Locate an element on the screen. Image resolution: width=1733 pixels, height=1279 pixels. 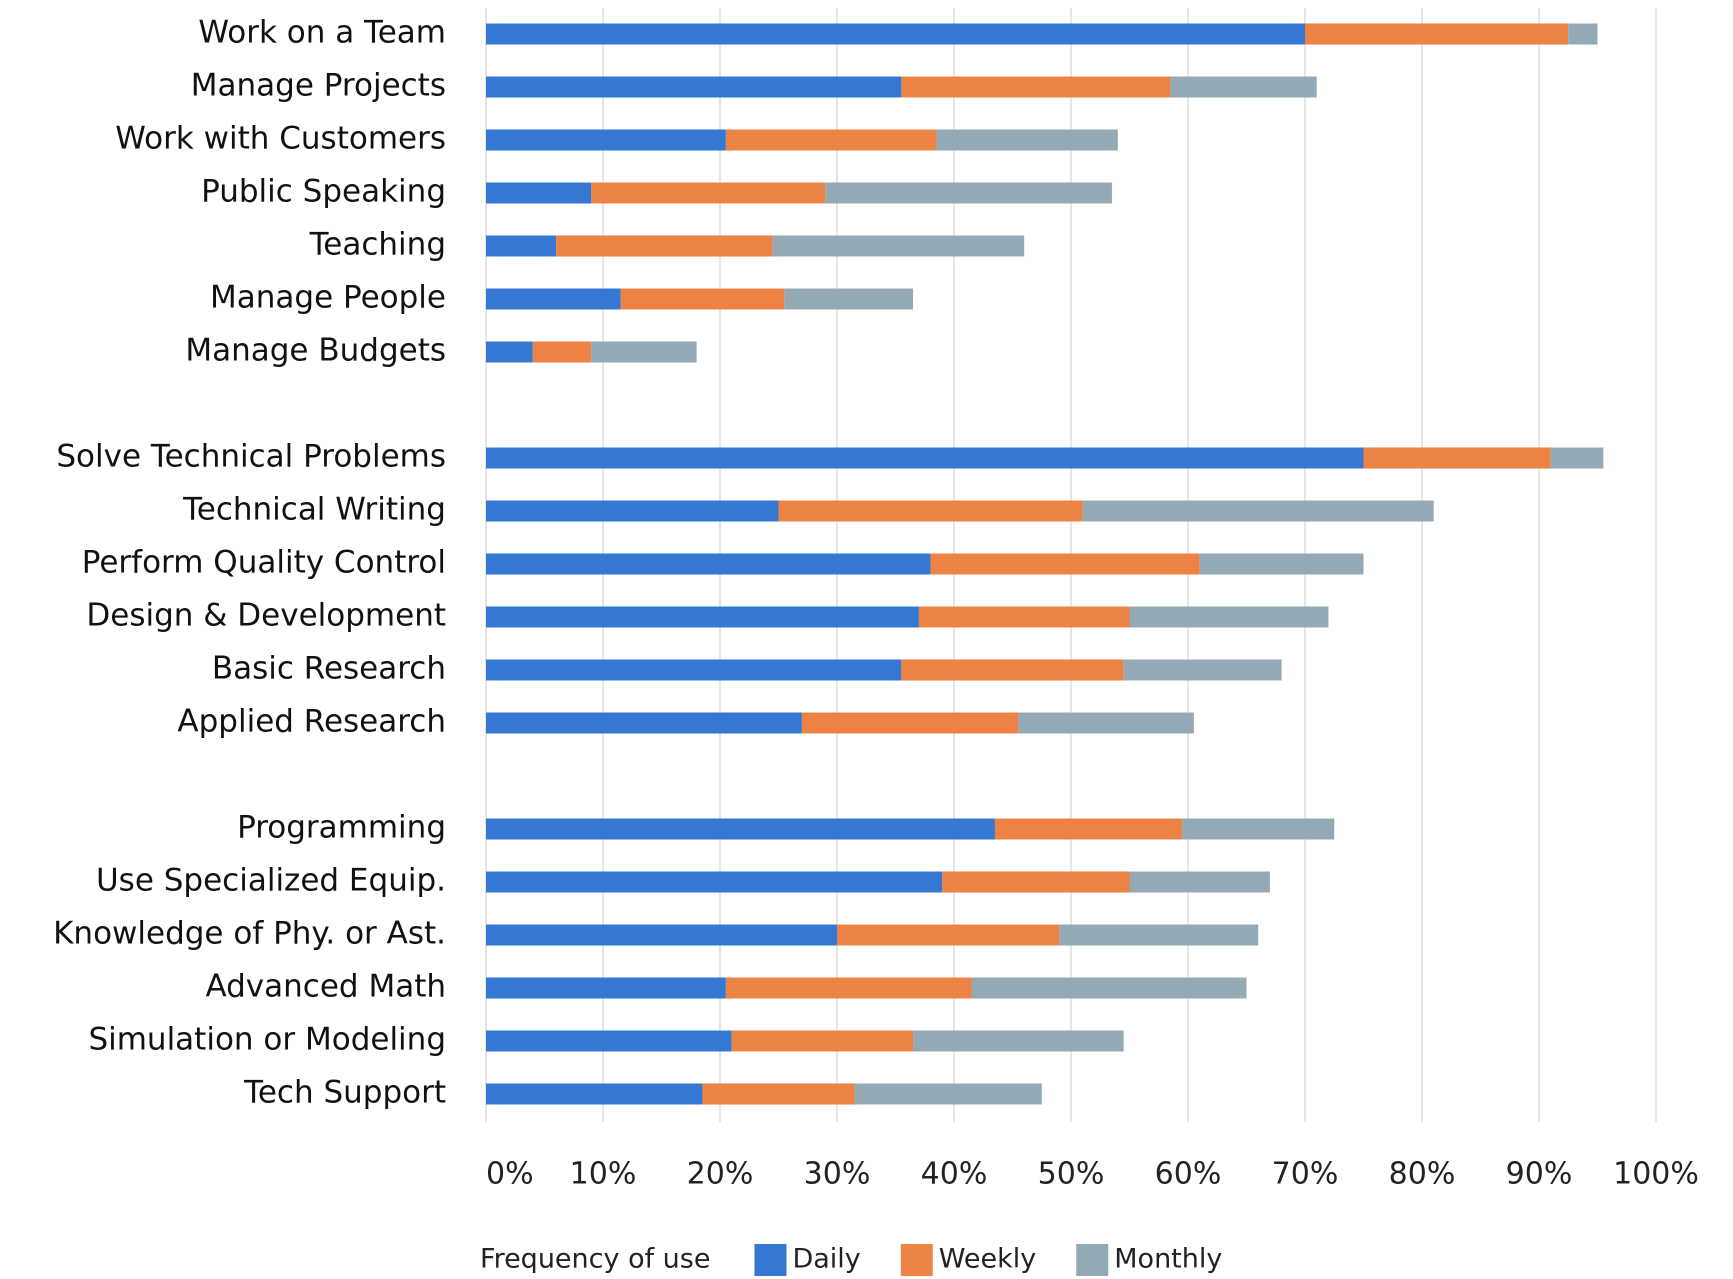
x-tick-label: 80% is located at coordinates (1422, 1174).